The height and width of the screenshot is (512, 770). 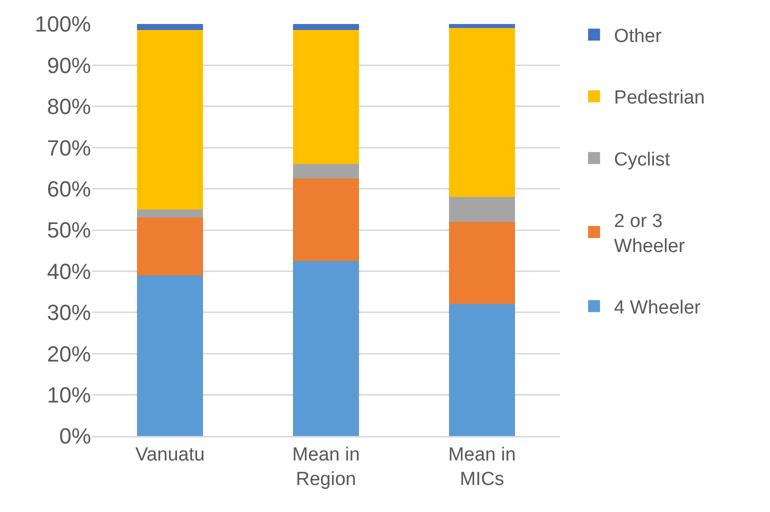 I want to click on x-tick-label: Mean in MICs, so click(x=482, y=467).